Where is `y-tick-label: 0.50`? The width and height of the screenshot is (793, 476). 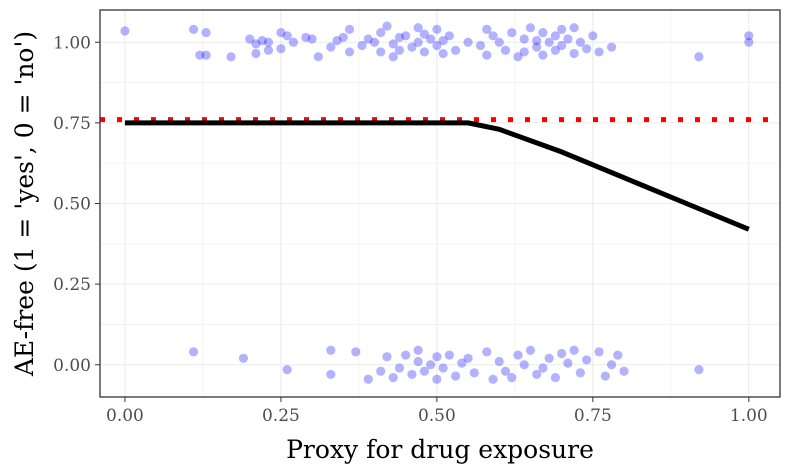 y-tick-label: 0.50 is located at coordinates (72, 205).